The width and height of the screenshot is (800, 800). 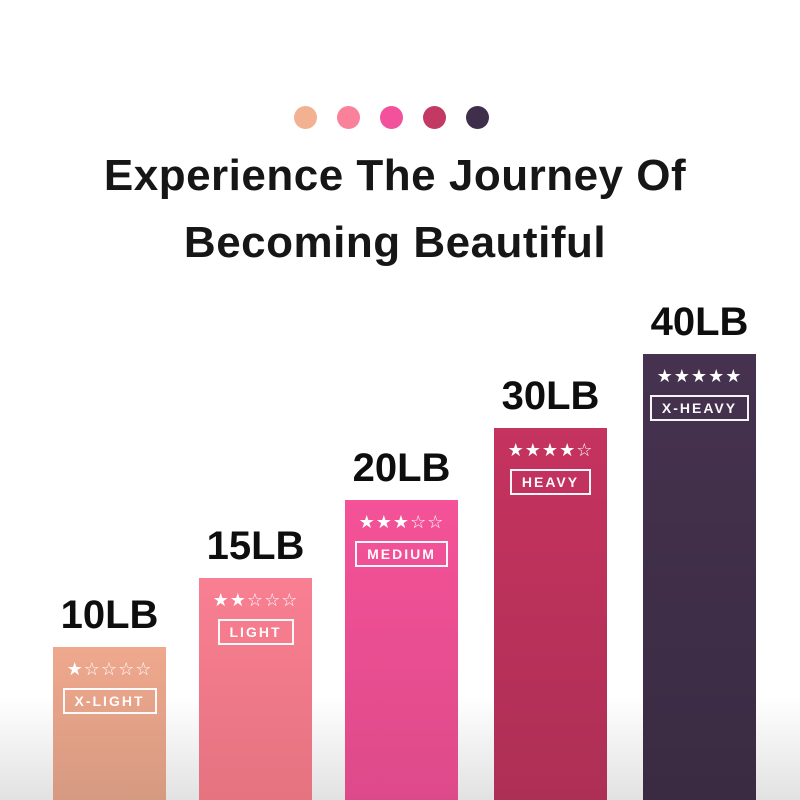 I want to click on bar-group-15lb: 15LB ★★☆☆☆ LIGHT, so click(x=255, y=662).